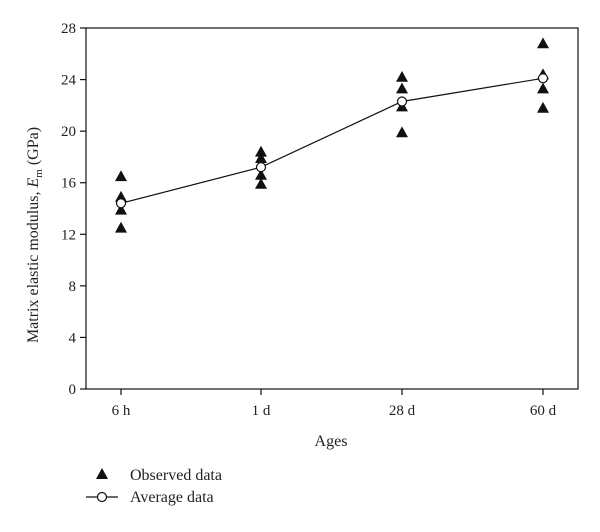 This screenshot has width=600, height=532. Describe the element at coordinates (73, 209) in the screenshot. I see `y-axis: 0 4 8 12 16 20 24 28` at that location.